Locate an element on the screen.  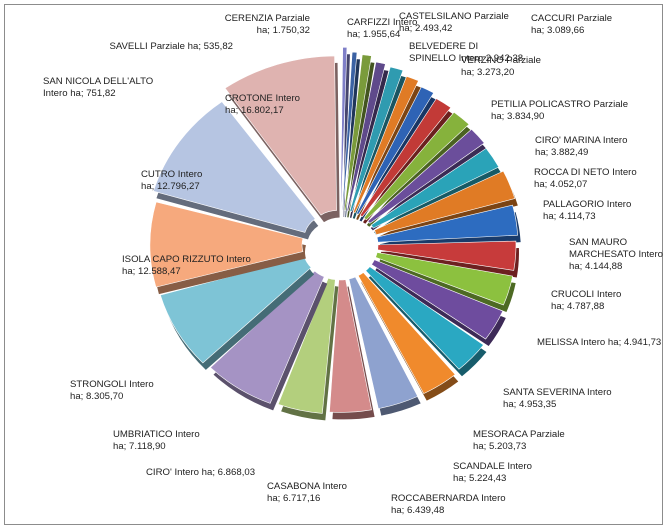
slice-label: CRUCOLI Intero ha; 4.787,88 is located at coordinates (586, 300).